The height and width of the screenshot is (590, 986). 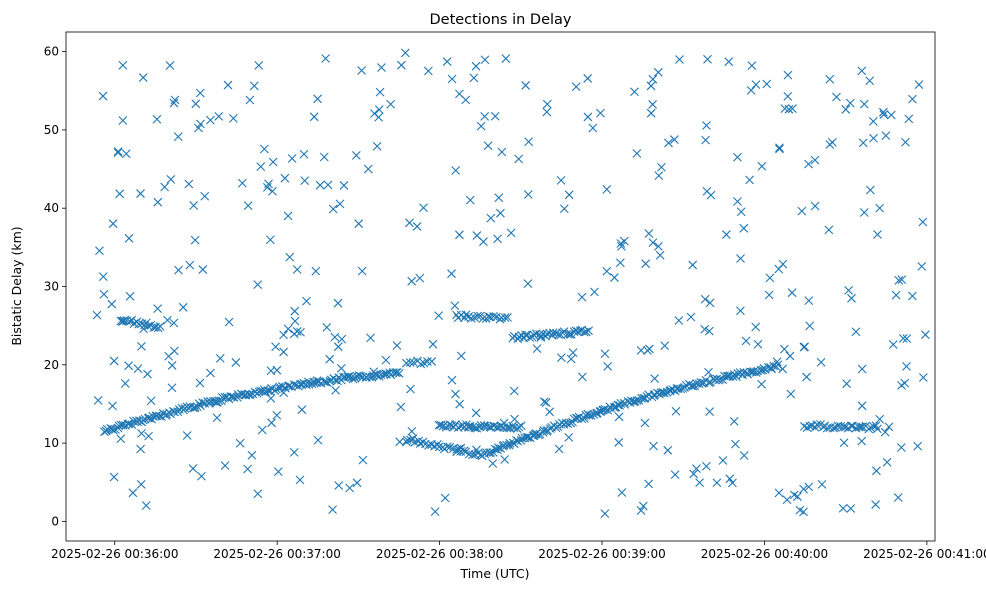 What do you see at coordinates (51, 443) in the screenshot?
I see `y-tick-label: 10` at bounding box center [51, 443].